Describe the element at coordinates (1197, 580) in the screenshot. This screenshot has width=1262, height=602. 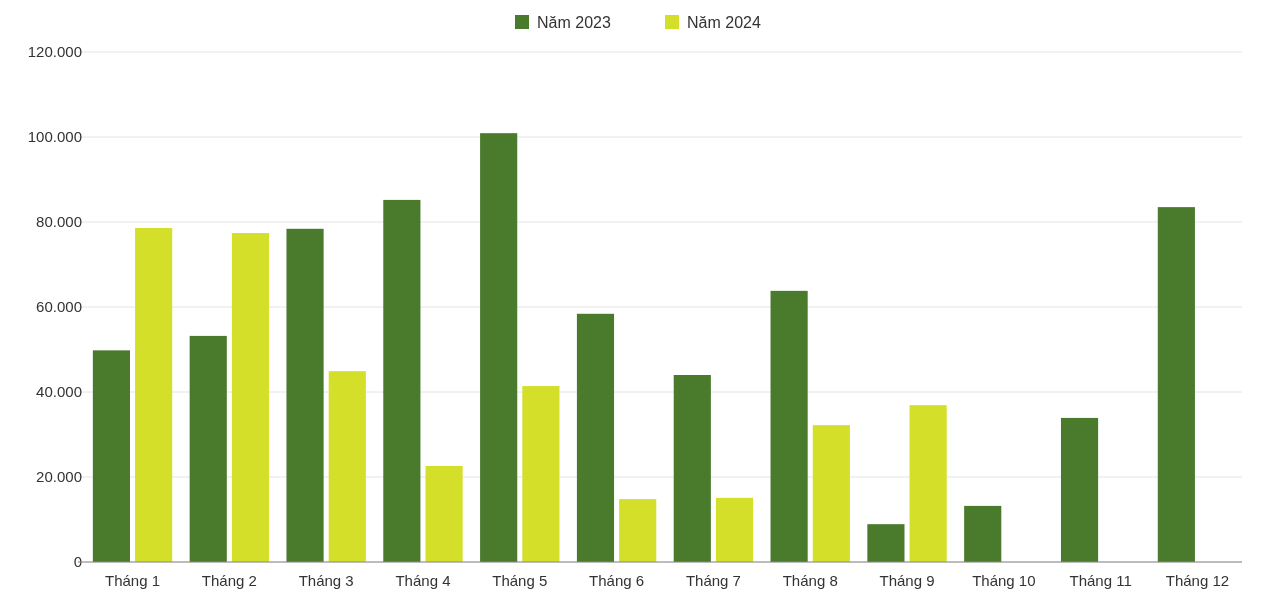
I see `x-tick-label: Tháng 12` at that location.